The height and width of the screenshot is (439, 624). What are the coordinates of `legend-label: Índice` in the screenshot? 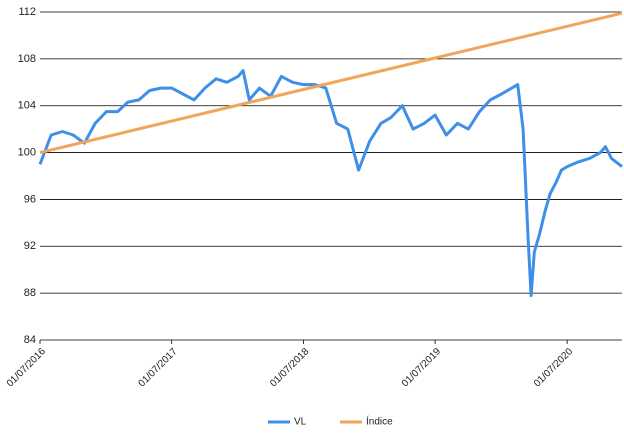 It's located at (379, 421).